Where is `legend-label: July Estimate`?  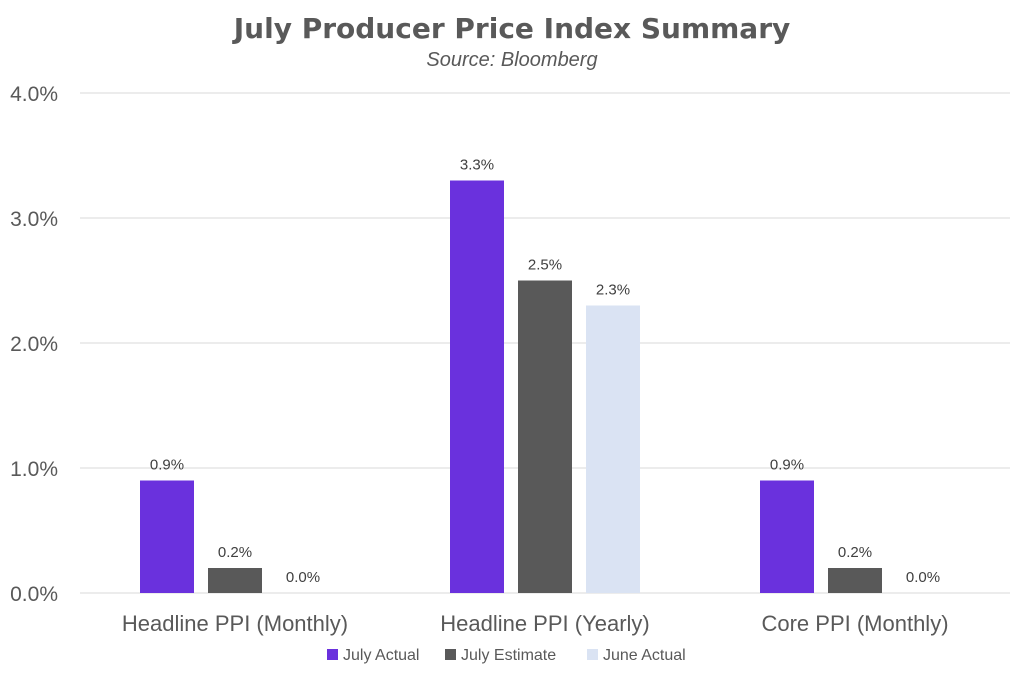 legend-label: July Estimate is located at coordinates (508, 655).